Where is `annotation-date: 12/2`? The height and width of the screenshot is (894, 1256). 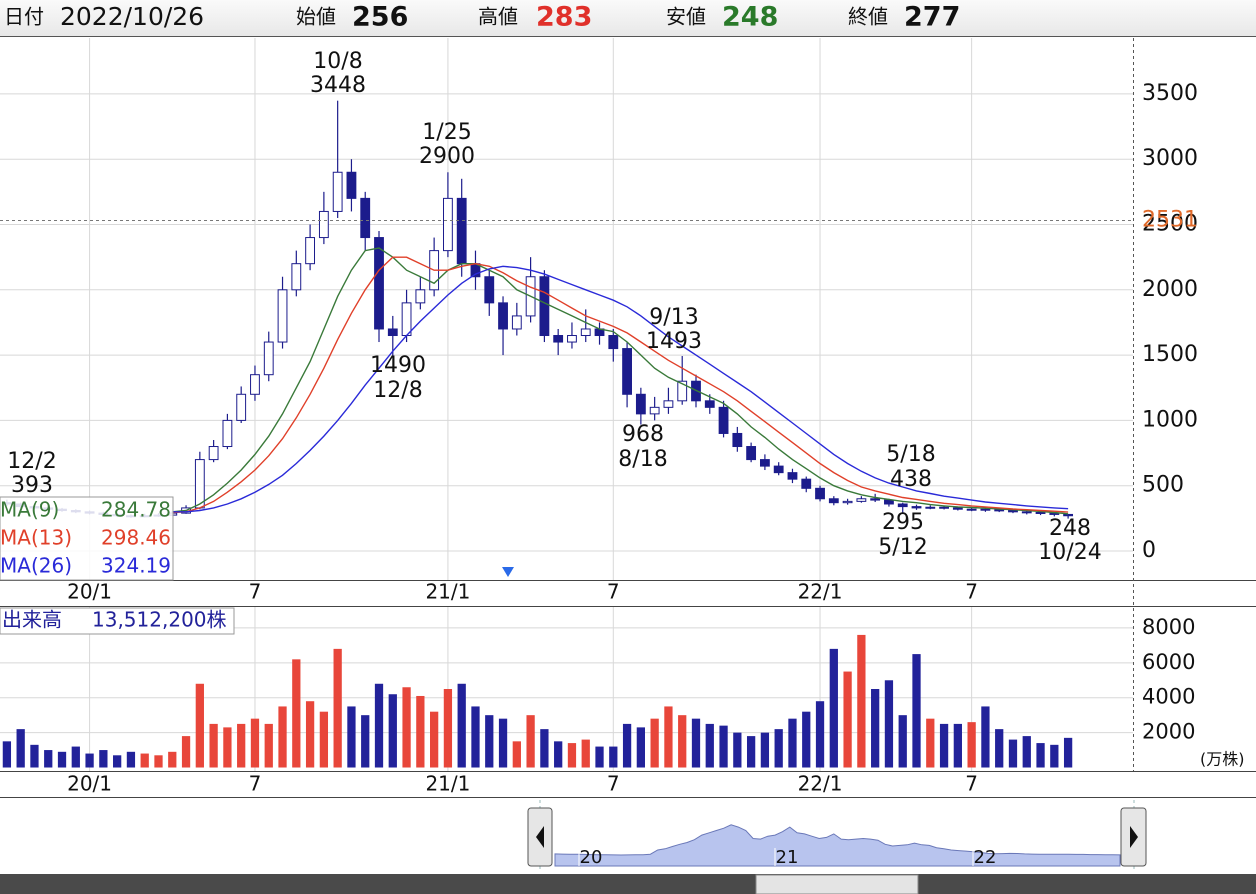
annotation-date: 12/2 is located at coordinates (31, 461).